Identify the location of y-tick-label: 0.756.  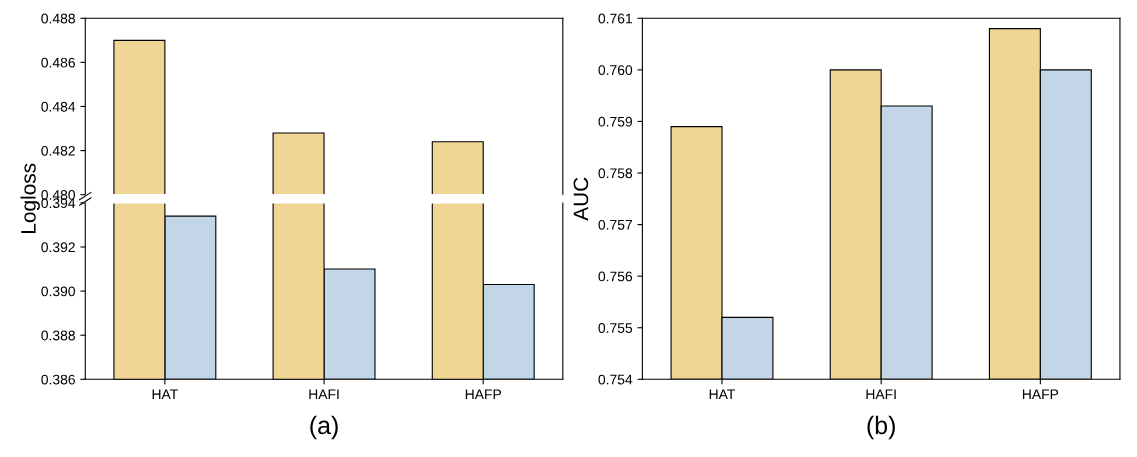
(615, 276).